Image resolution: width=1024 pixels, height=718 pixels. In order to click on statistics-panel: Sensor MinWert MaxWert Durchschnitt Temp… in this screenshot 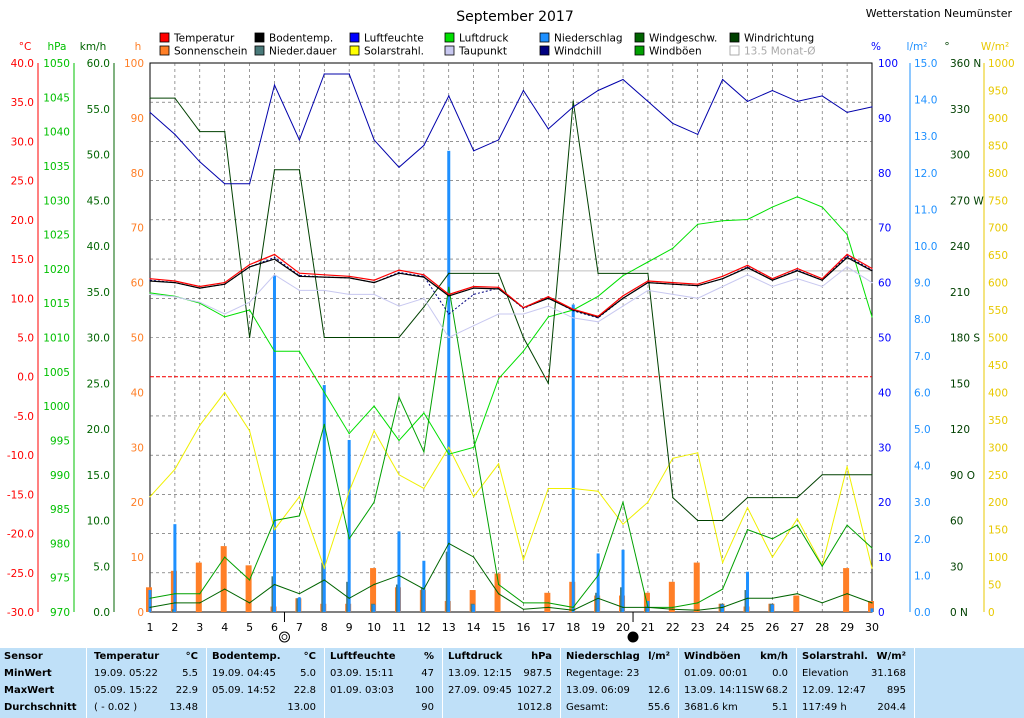, I will do `click(512, 683)`.